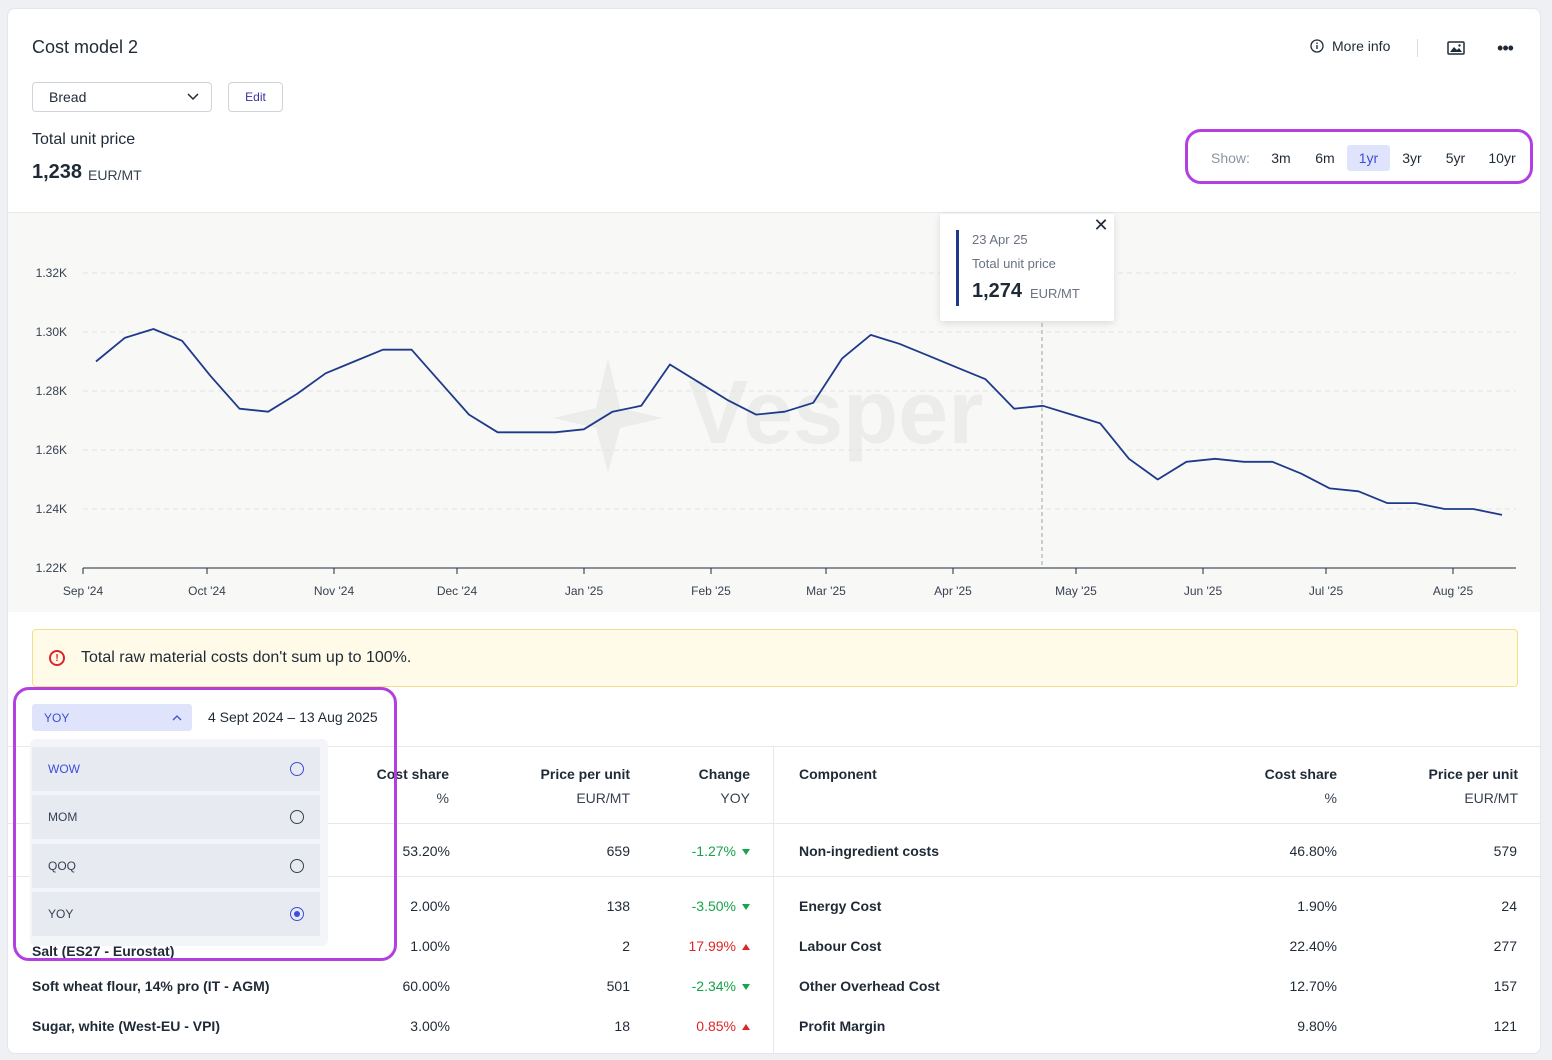 This screenshot has height=1060, width=1552. Describe the element at coordinates (85, 47) in the screenshot. I see `page-title: Cost model 2` at that location.